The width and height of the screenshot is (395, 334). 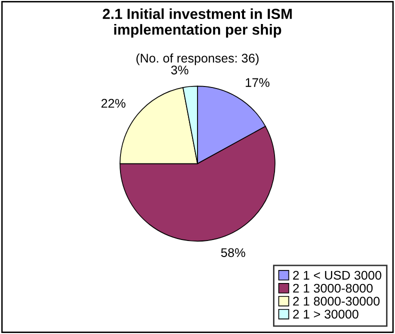 What do you see at coordinates (113, 103) in the screenshot?
I see `data-label: 22%` at bounding box center [113, 103].